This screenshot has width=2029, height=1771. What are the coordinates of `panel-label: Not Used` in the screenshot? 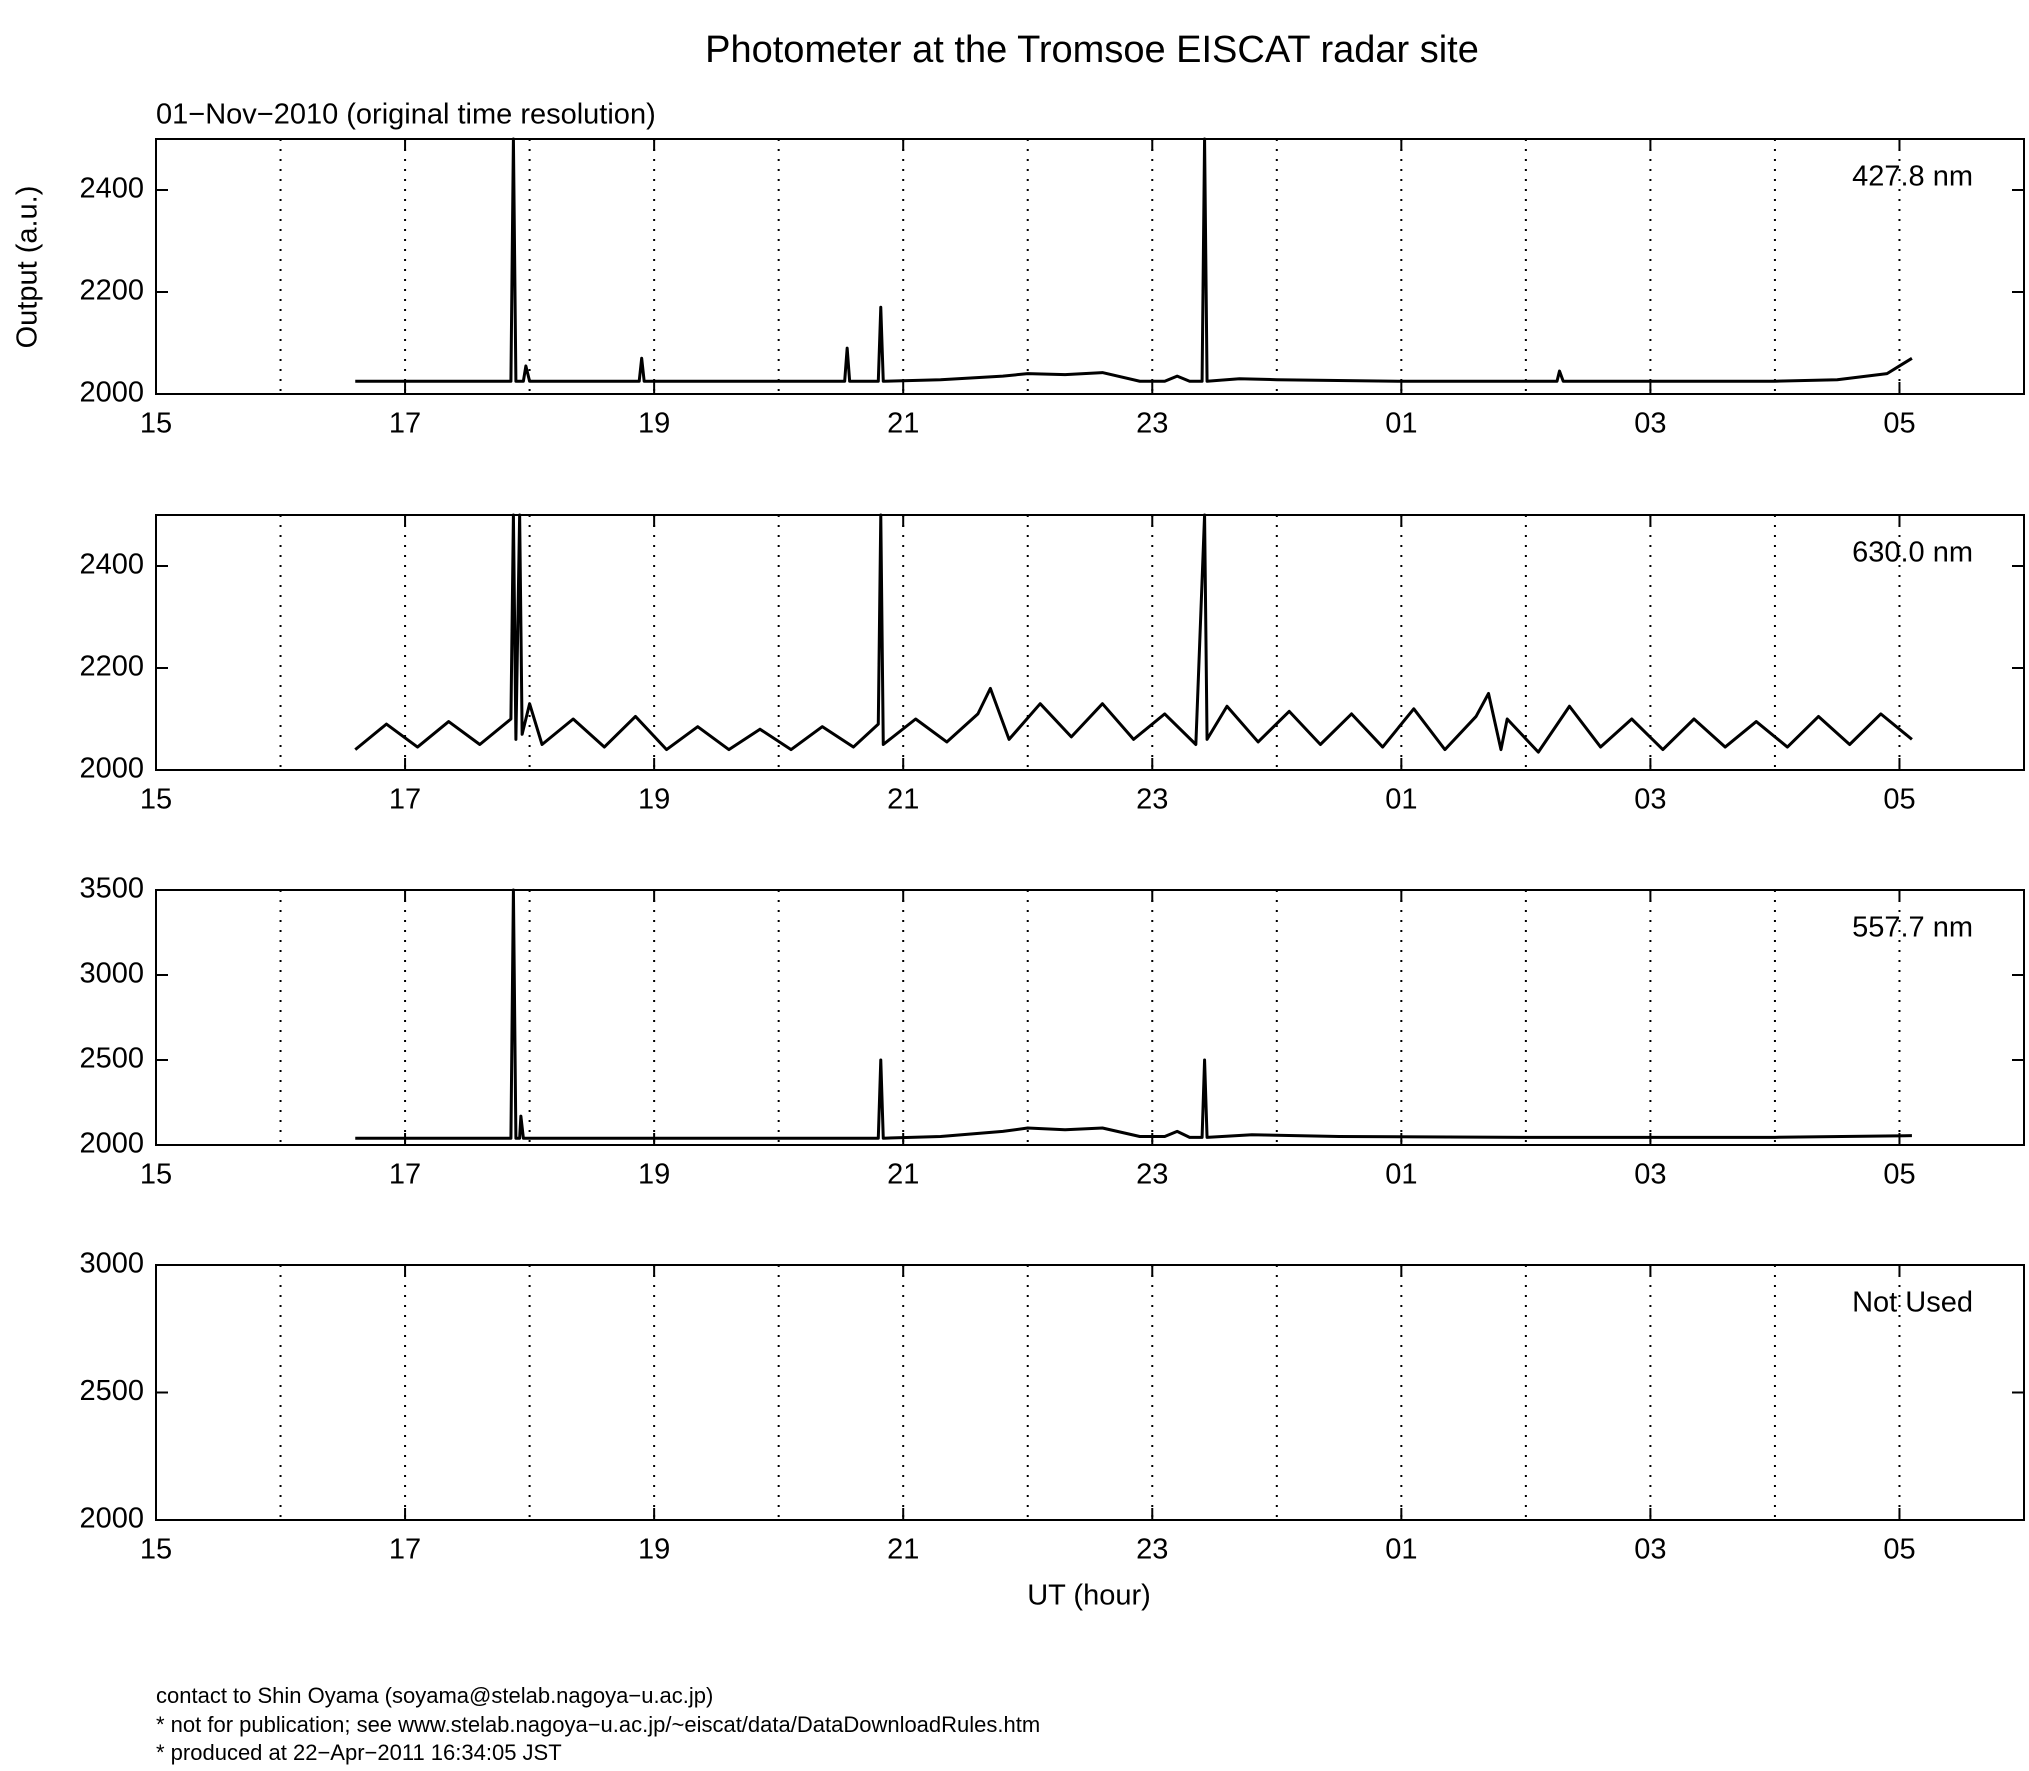 It's located at (1912, 1303).